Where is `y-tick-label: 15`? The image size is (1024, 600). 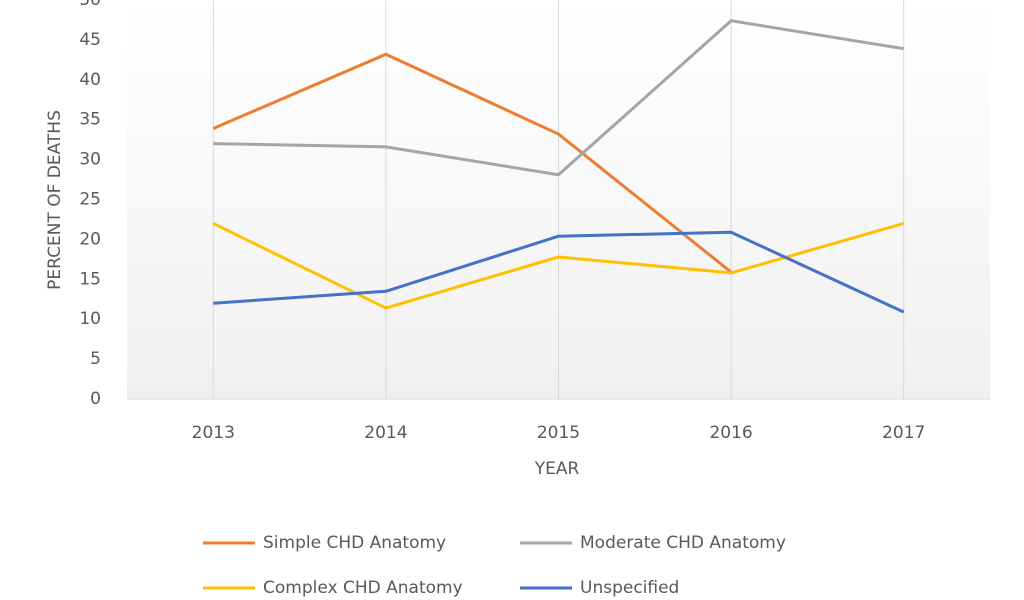 y-tick-label: 15 is located at coordinates (90, 279).